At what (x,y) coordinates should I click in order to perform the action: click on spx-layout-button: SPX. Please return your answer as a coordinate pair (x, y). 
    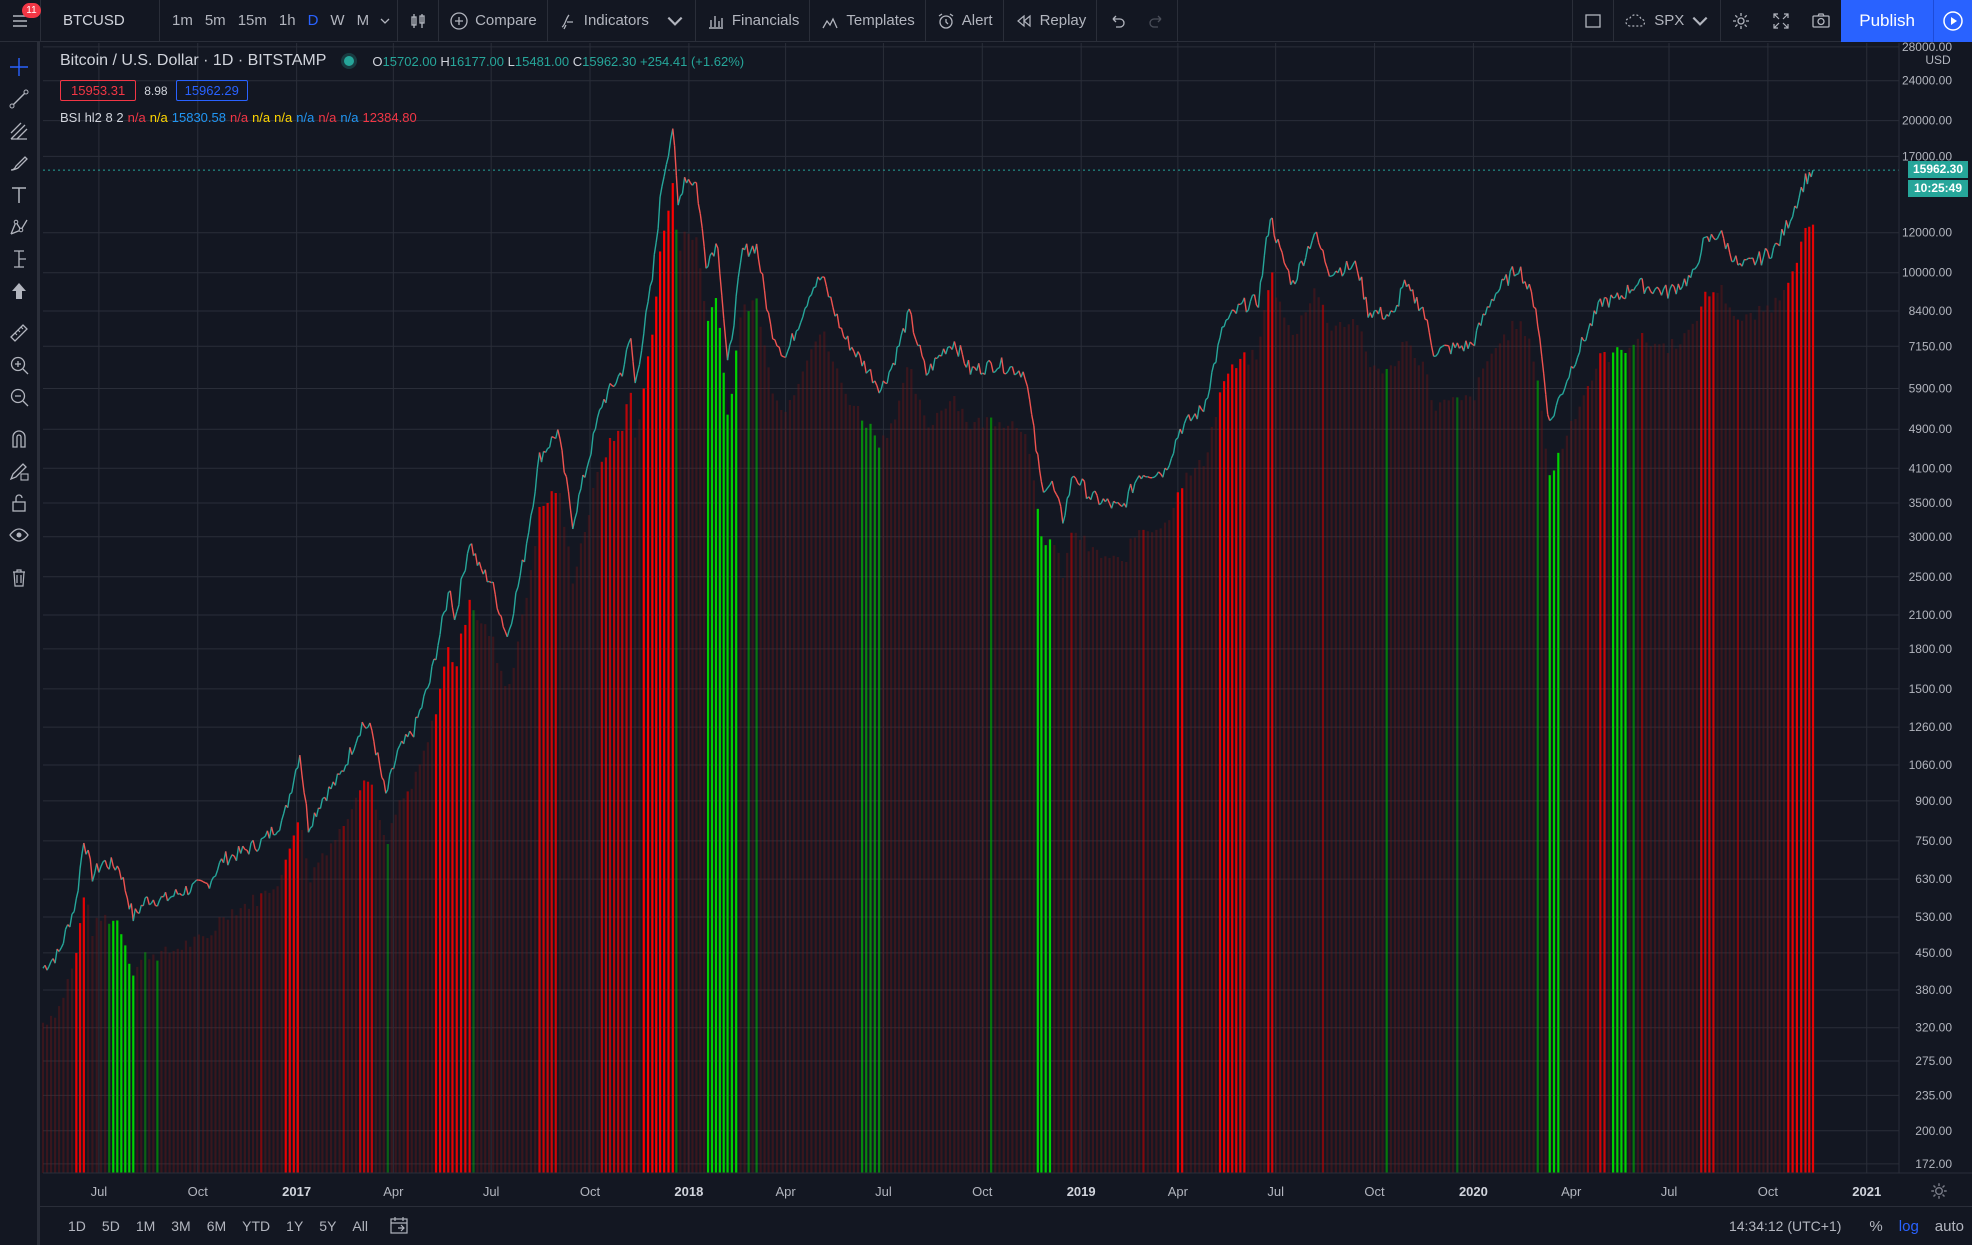
    Looking at the image, I should click on (1667, 21).